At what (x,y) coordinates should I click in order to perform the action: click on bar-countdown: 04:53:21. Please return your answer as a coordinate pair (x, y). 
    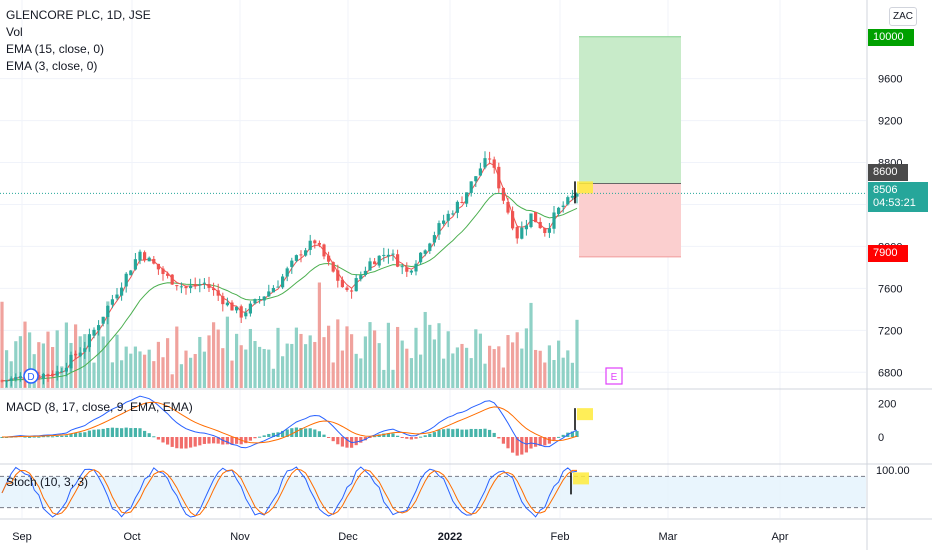
    Looking at the image, I should click on (894, 203).